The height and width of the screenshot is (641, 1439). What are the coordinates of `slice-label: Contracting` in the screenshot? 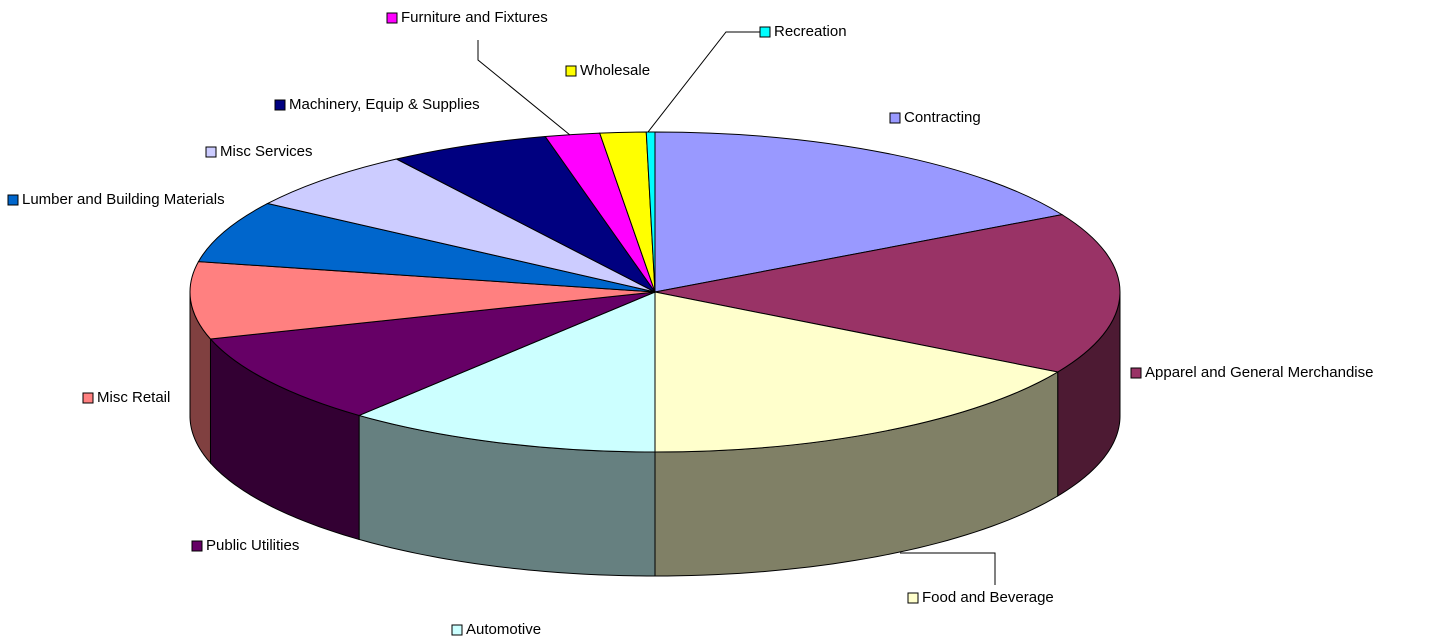 It's located at (942, 117).